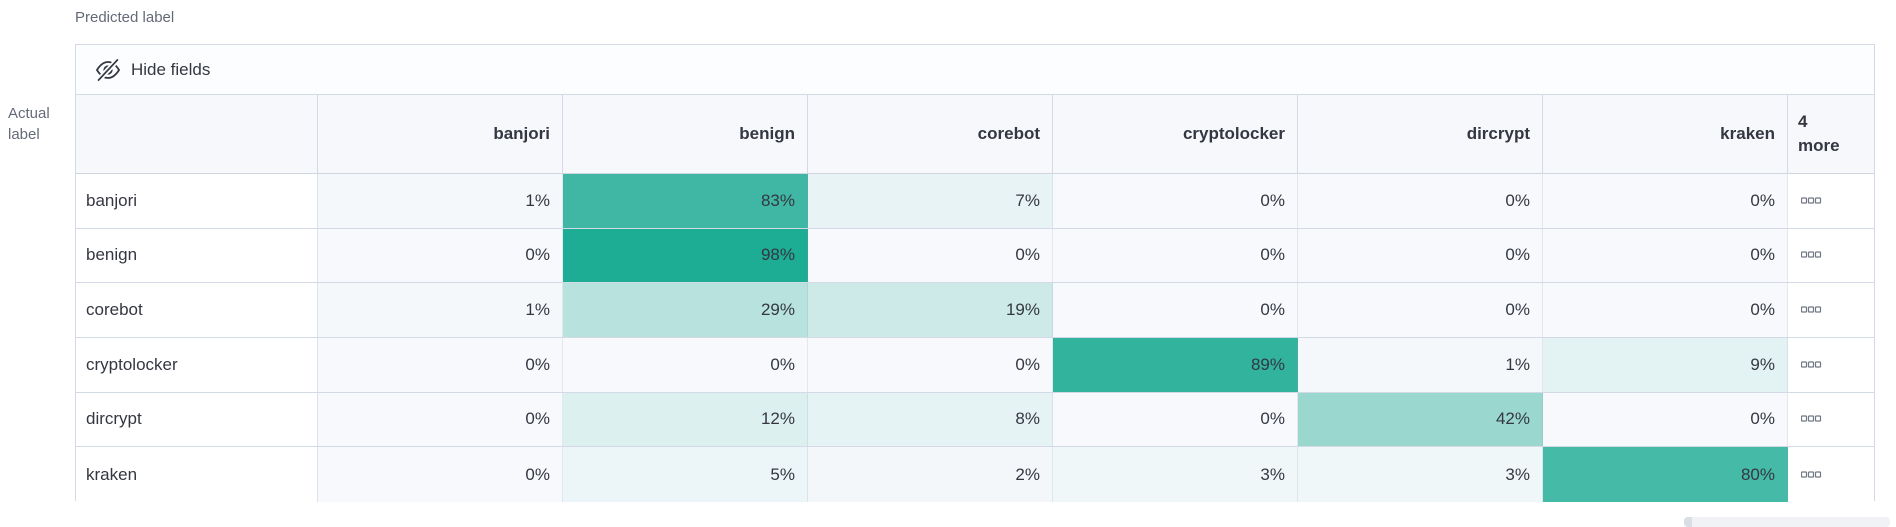 The height and width of the screenshot is (527, 1896). What do you see at coordinates (1803, 121) in the screenshot?
I see `more-count: 4` at bounding box center [1803, 121].